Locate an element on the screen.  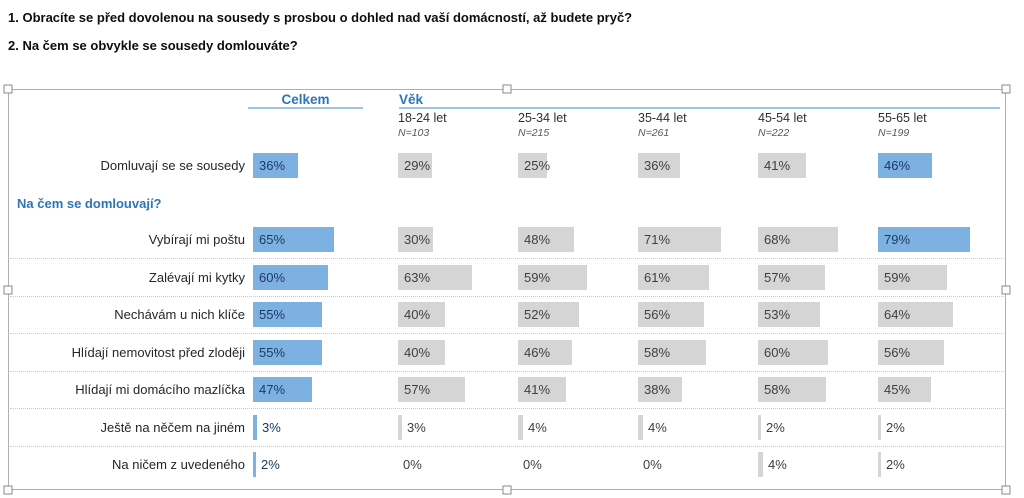
value-label: 68% is located at coordinates (777, 239).